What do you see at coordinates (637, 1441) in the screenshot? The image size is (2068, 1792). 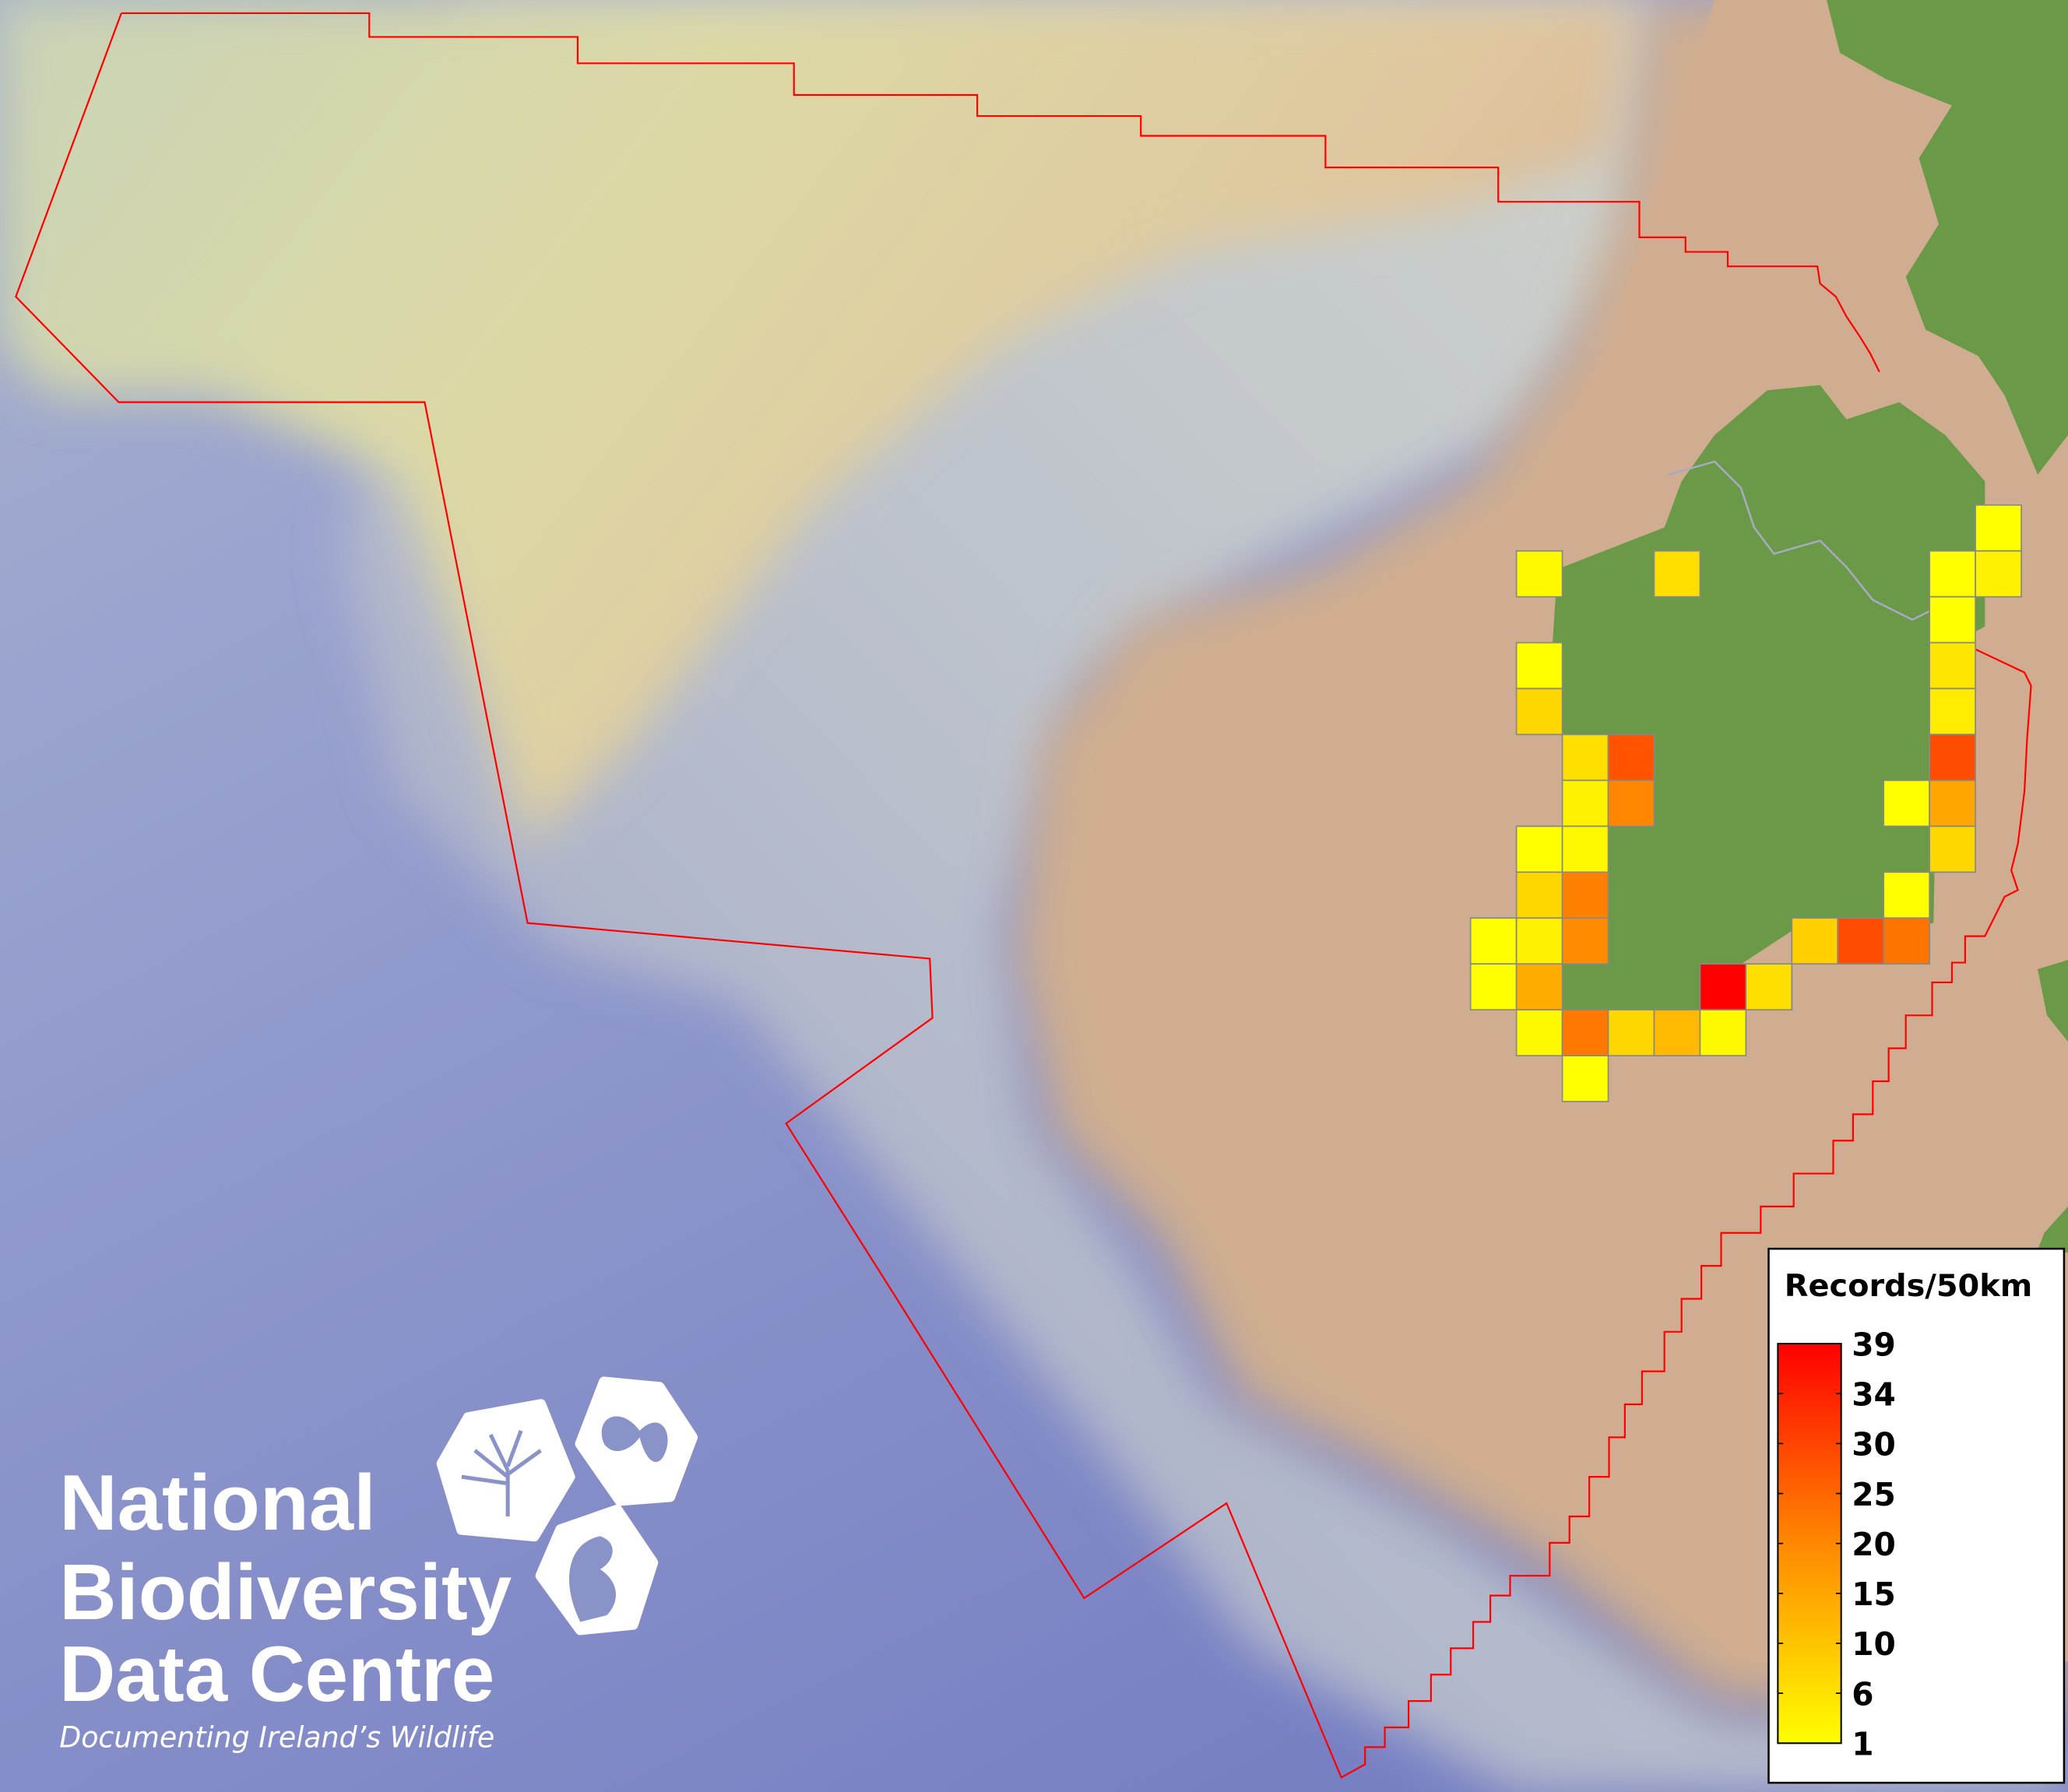 I see `butterfly-icon` at bounding box center [637, 1441].